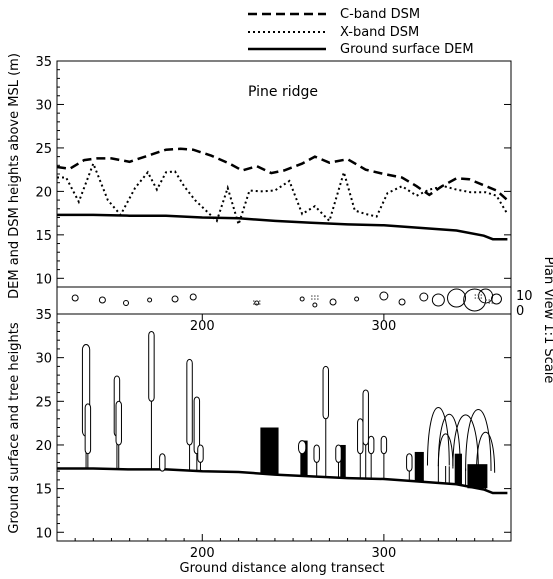 The image size is (553, 579). What do you see at coordinates (379, 32) in the screenshot?
I see `legend-label-x-band: X-band DSM` at bounding box center [379, 32].